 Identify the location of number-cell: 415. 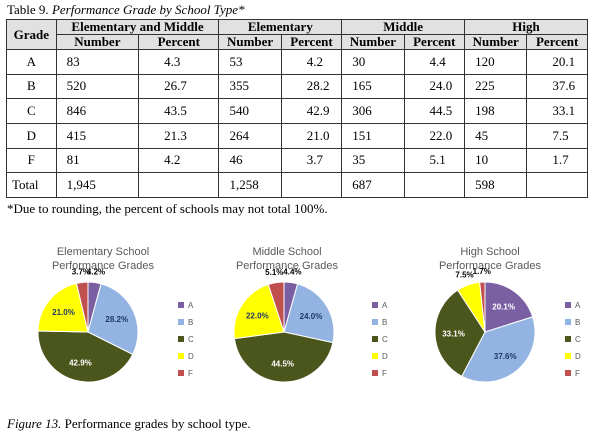
(97, 135).